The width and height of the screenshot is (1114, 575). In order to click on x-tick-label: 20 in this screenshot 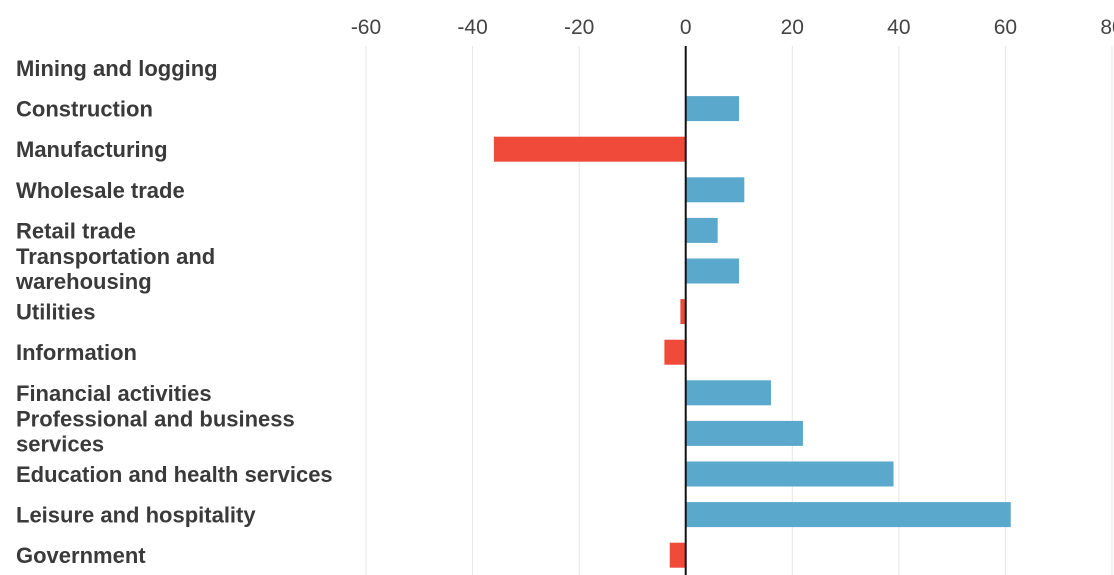, I will do `click(792, 27)`.